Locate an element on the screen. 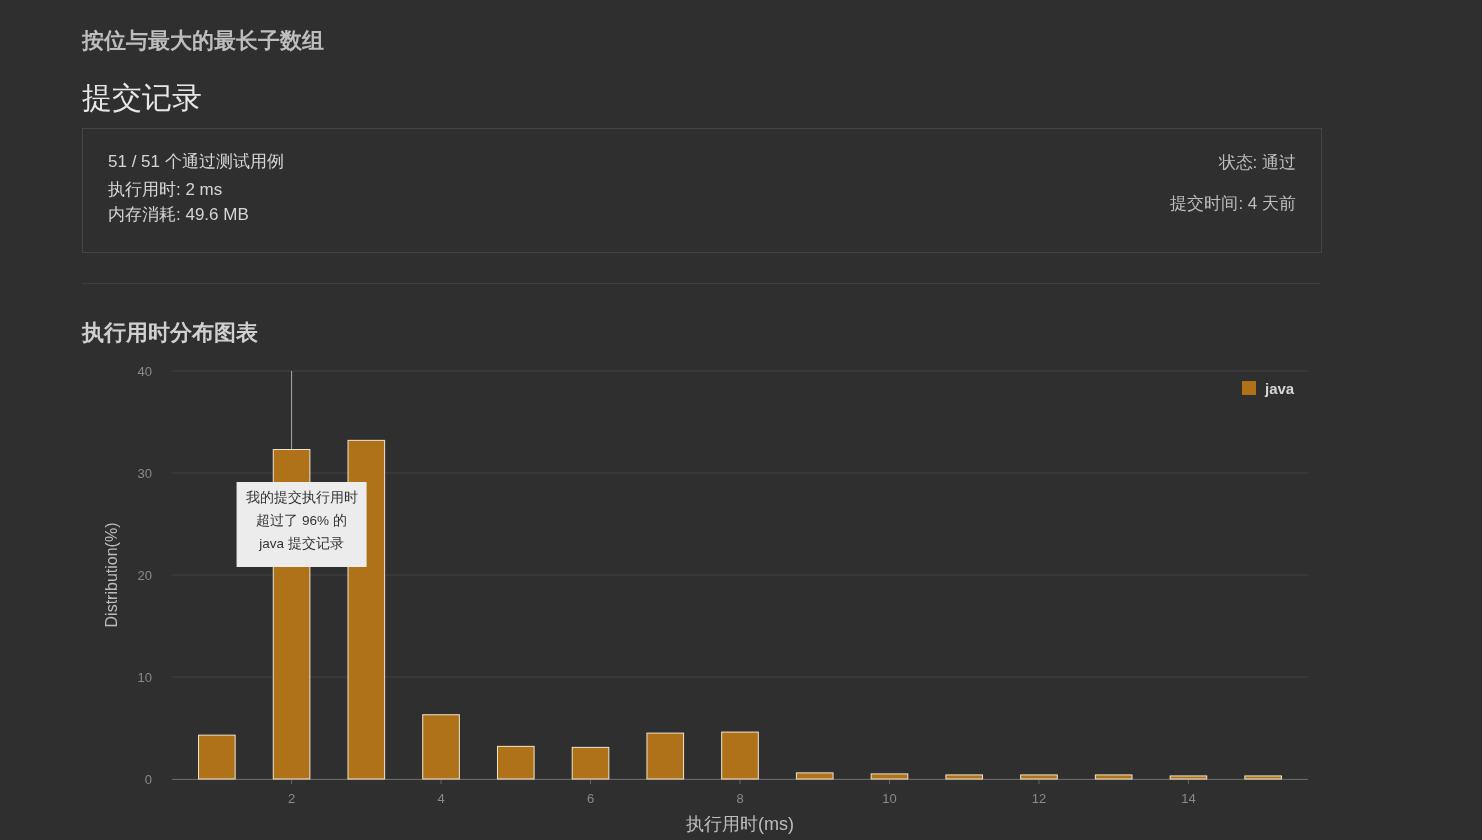 The height and width of the screenshot is (840, 1482). text: 内存消耗: 49.6 MB is located at coordinates (178, 214).